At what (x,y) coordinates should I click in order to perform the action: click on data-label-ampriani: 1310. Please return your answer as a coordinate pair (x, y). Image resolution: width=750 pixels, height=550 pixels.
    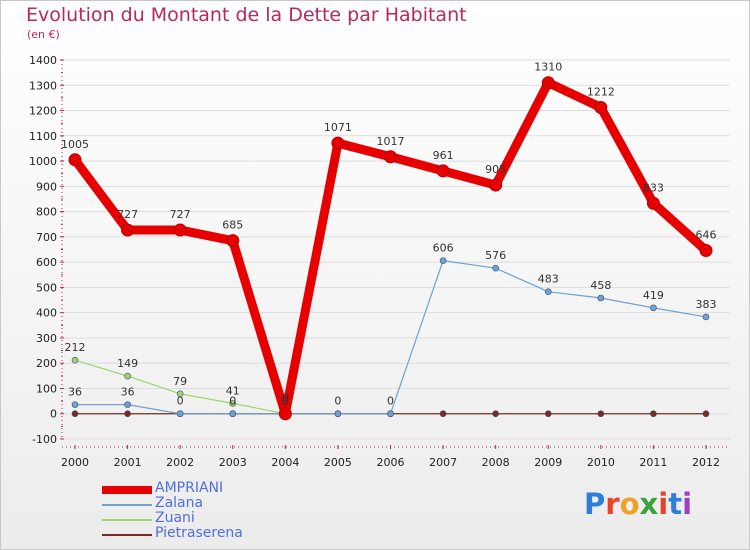
    Looking at the image, I should click on (548, 67).